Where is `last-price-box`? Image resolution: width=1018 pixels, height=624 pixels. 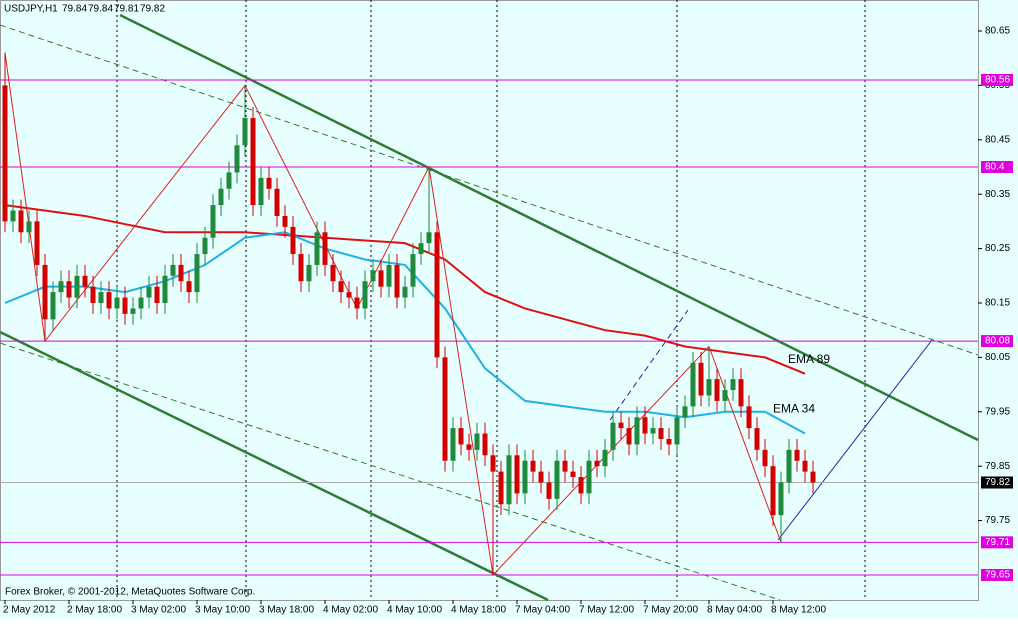 last-price-box is located at coordinates (997, 482).